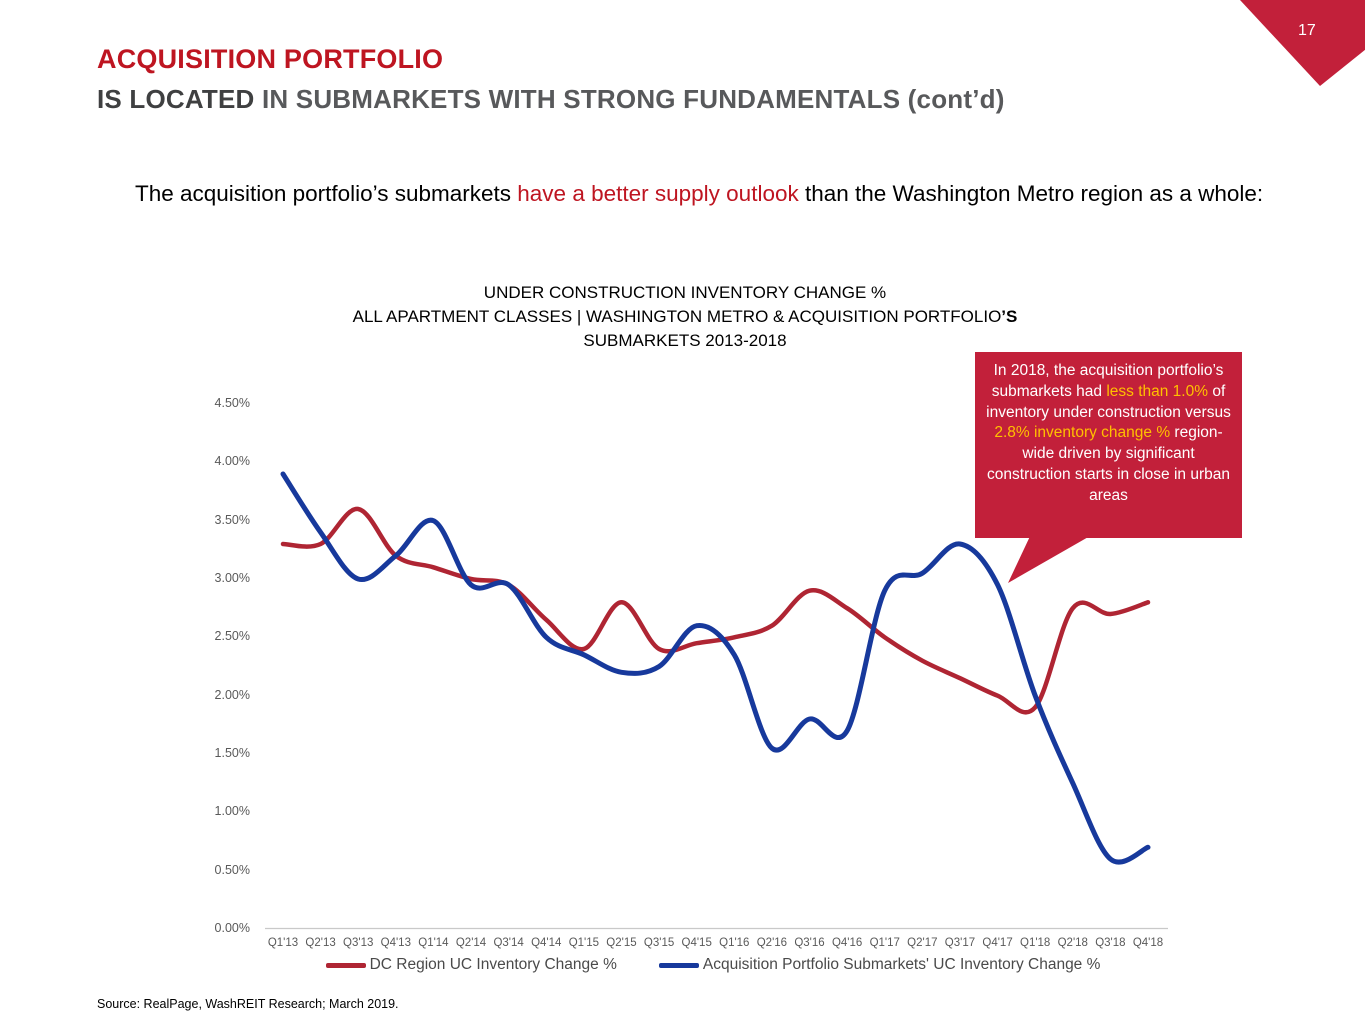 Image resolution: width=1365 pixels, height=1024 pixels. Describe the element at coordinates (493, 964) in the screenshot. I see `legend-label: DC Region UC Inventory Change %` at that location.